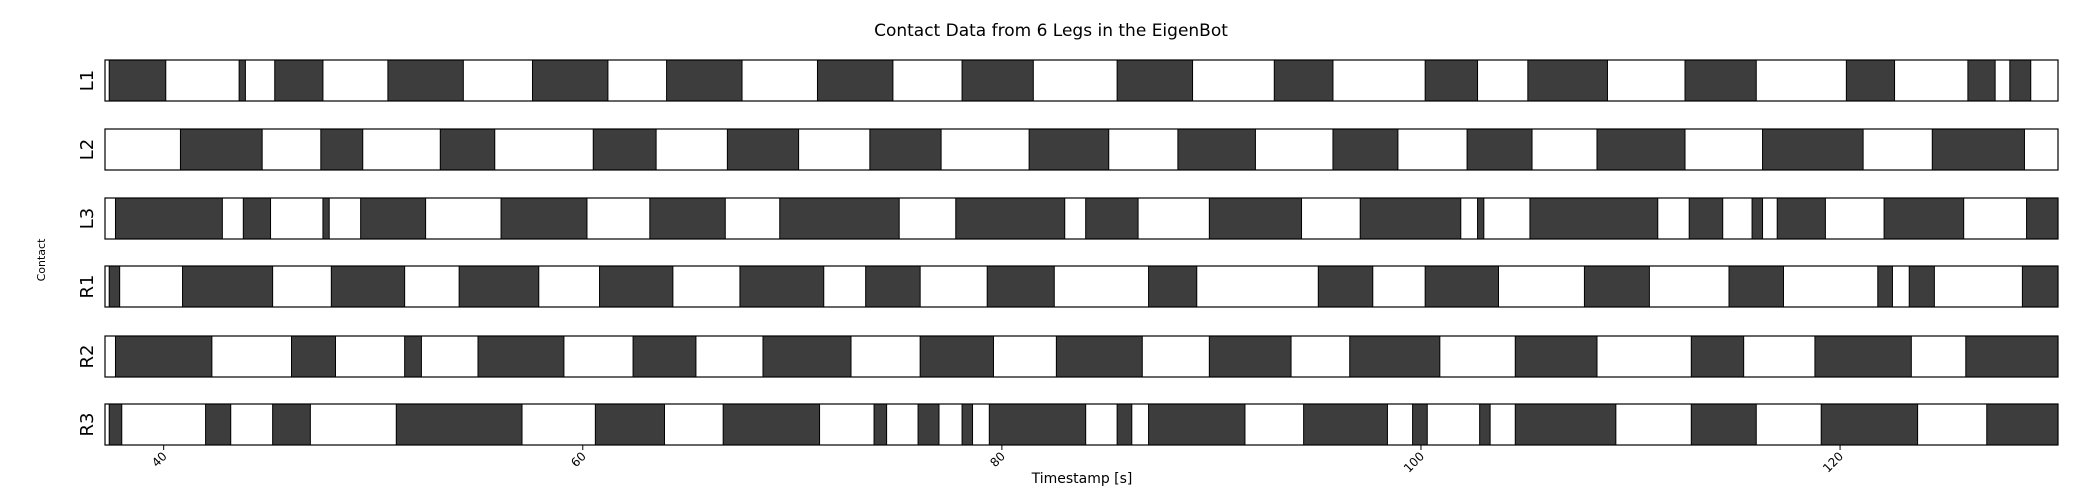  I want to click on x-tick-label: 40, so click(159, 459).